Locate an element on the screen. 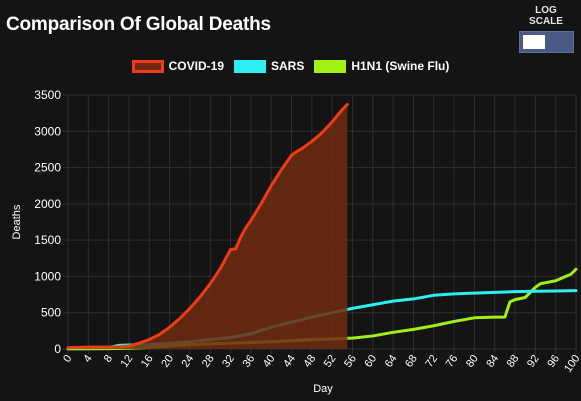 This screenshot has width=581, height=401. toggle-knob is located at coordinates (534, 42).